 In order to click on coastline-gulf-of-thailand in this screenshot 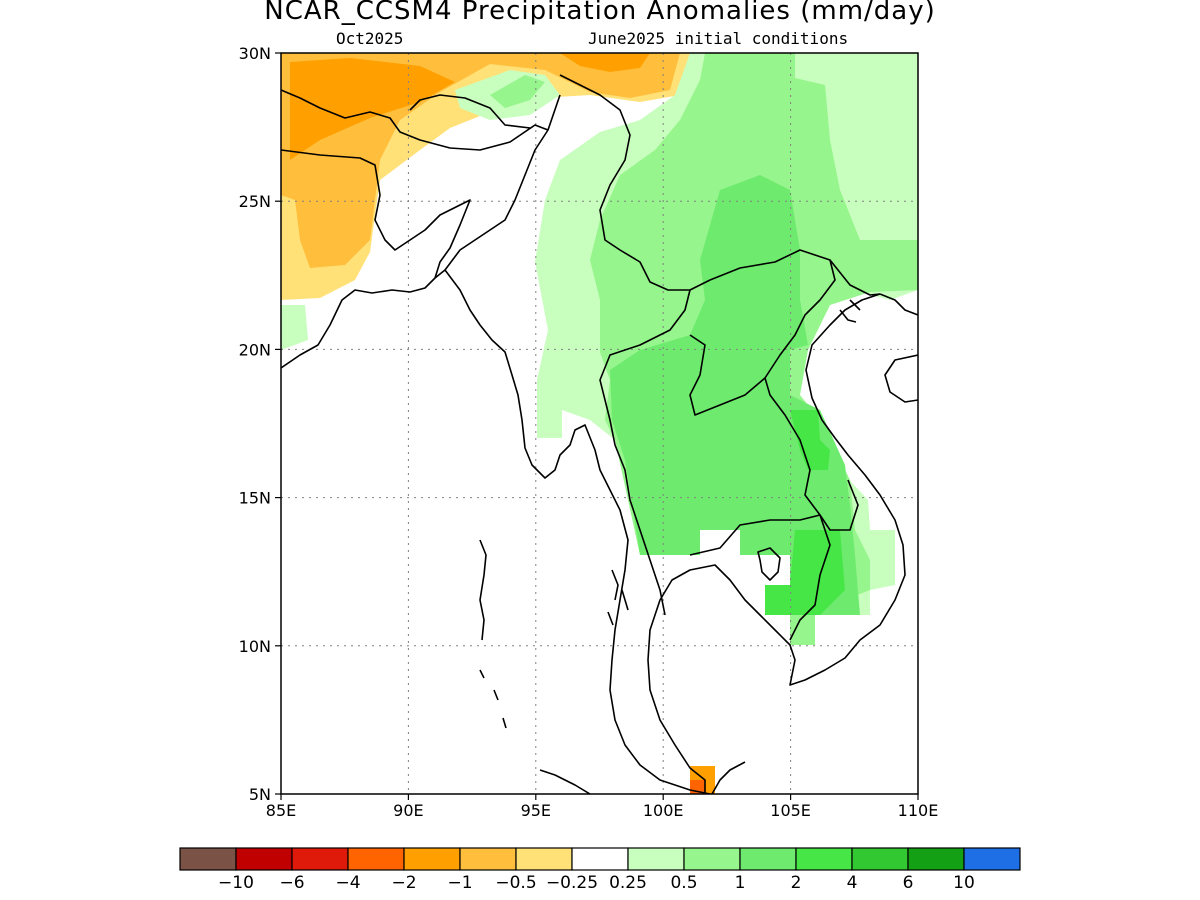, I will do `click(776, 543)`.